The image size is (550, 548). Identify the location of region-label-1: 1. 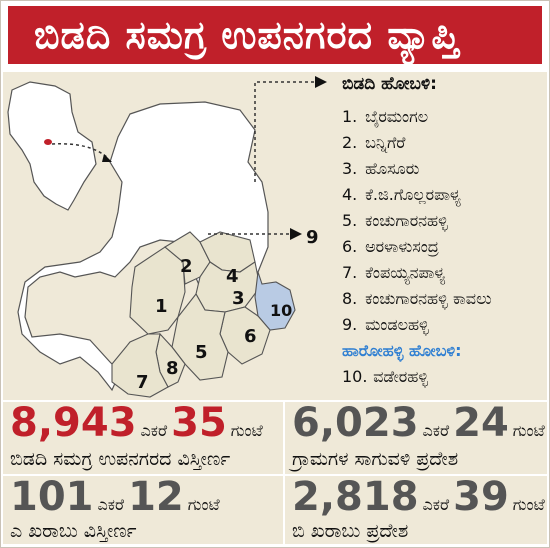
(161, 306).